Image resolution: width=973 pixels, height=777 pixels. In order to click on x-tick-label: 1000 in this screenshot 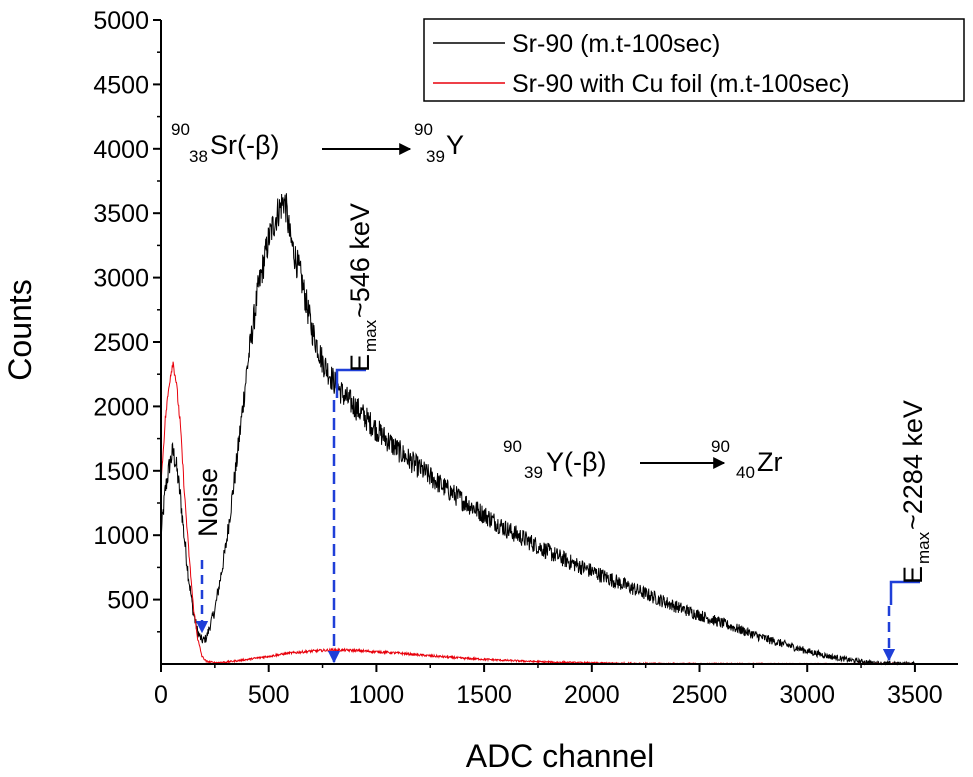, I will do `click(377, 695)`.